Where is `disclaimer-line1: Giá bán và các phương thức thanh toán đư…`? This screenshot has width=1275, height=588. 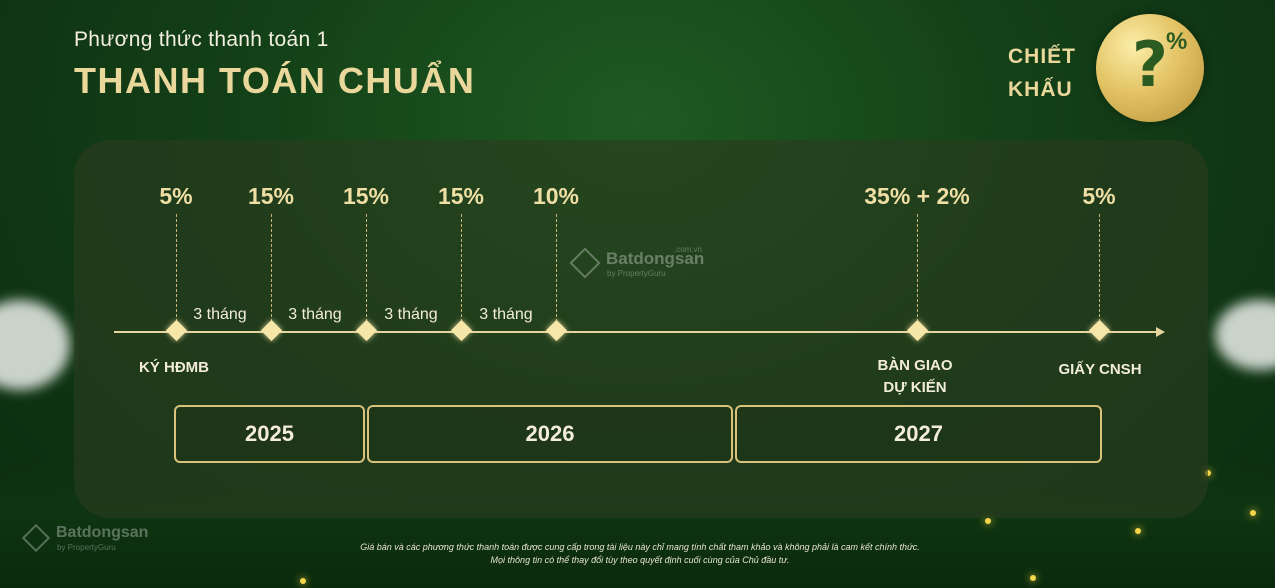 disclaimer-line1: Giá bán và các phương thức thanh toán đư… is located at coordinates (640, 547).